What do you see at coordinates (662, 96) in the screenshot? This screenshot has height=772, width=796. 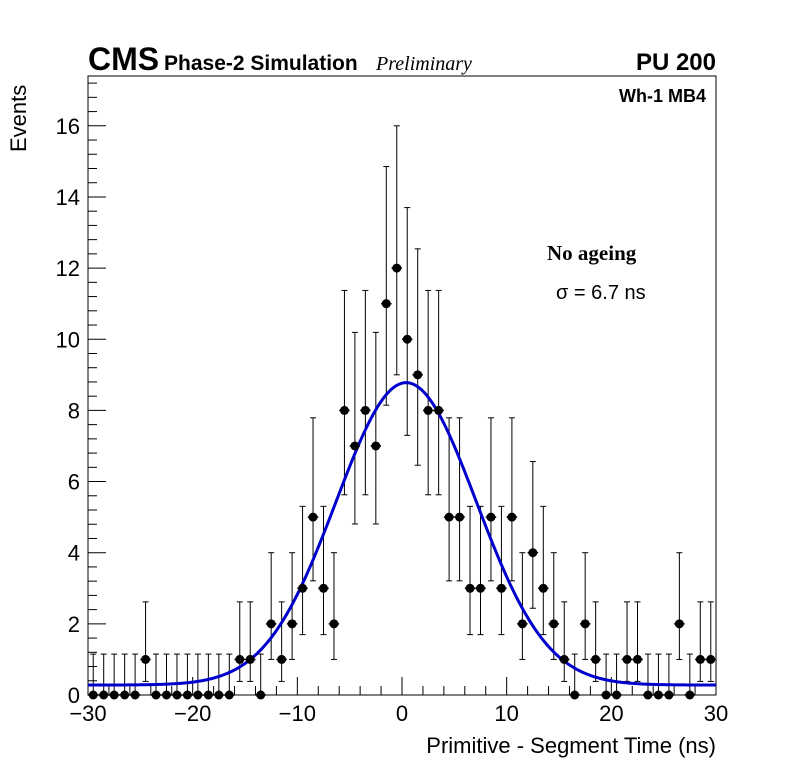 I see `region-label: Wh-1 MB4` at bounding box center [662, 96].